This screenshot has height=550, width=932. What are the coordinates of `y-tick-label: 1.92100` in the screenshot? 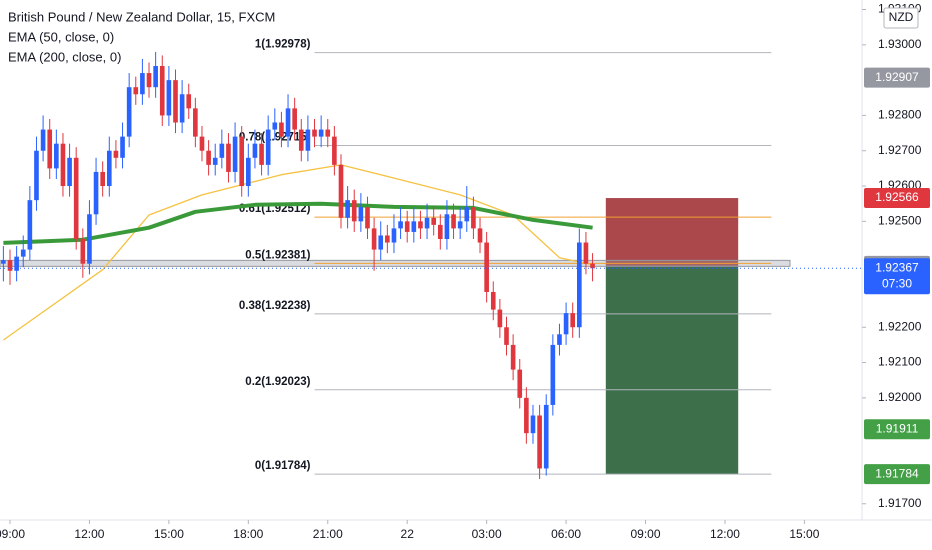 It's located at (900, 362).